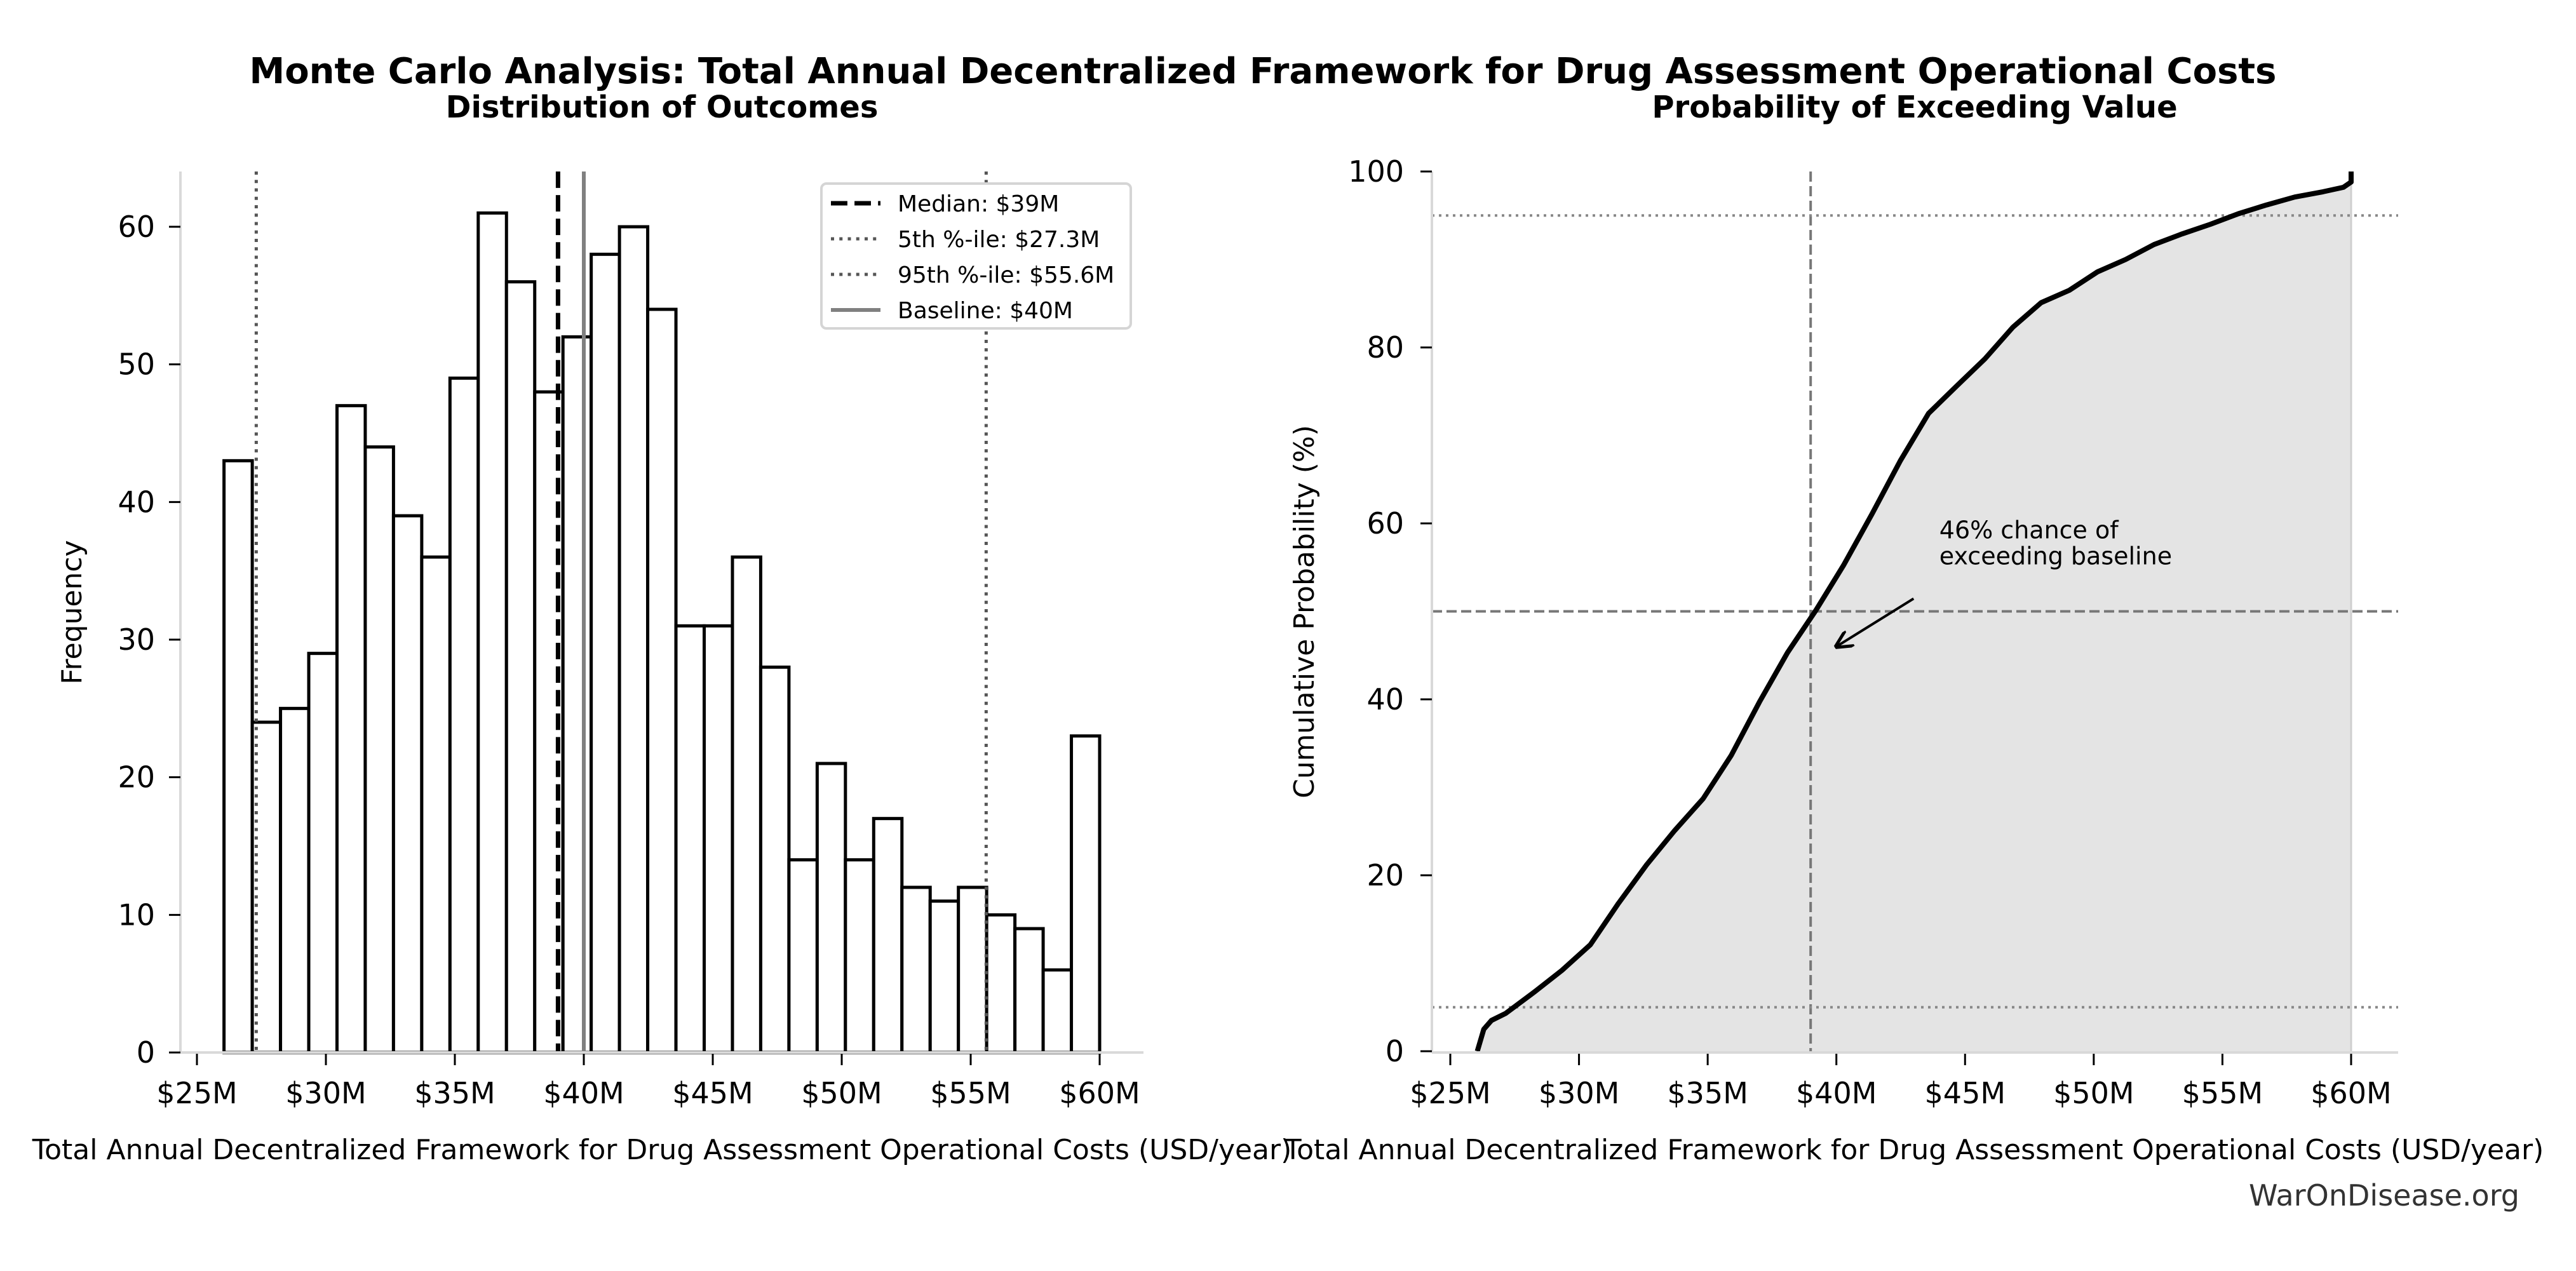 The width and height of the screenshot is (2576, 1271). I want to click on histogram-x-ticks: $25M $30M $35M $40M $45M $50M $55M $60M, so click(648, 1082).